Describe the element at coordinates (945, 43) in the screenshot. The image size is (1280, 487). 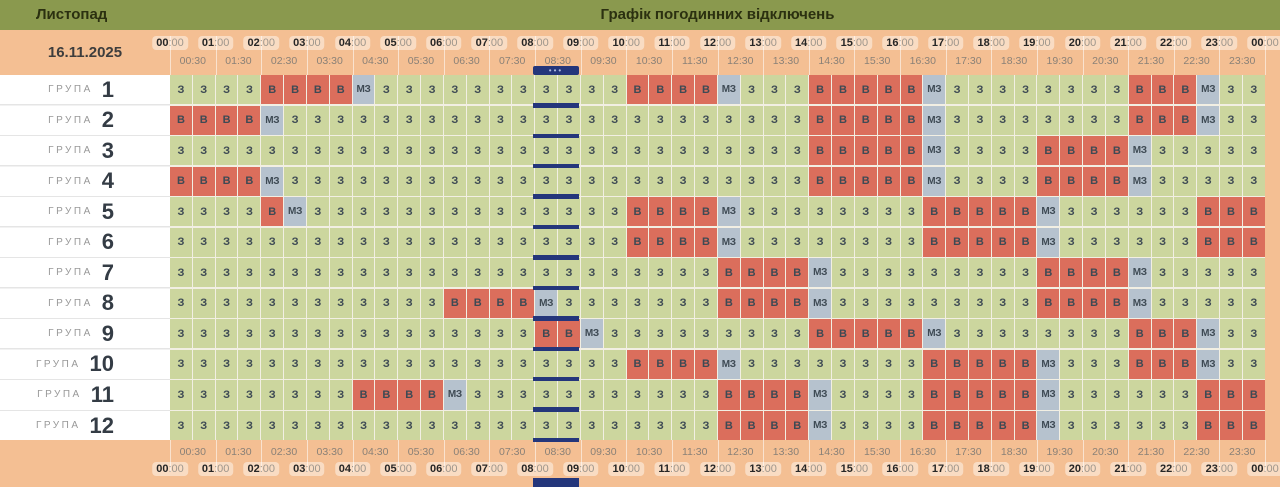
I see `hour-label: 17:00` at that location.